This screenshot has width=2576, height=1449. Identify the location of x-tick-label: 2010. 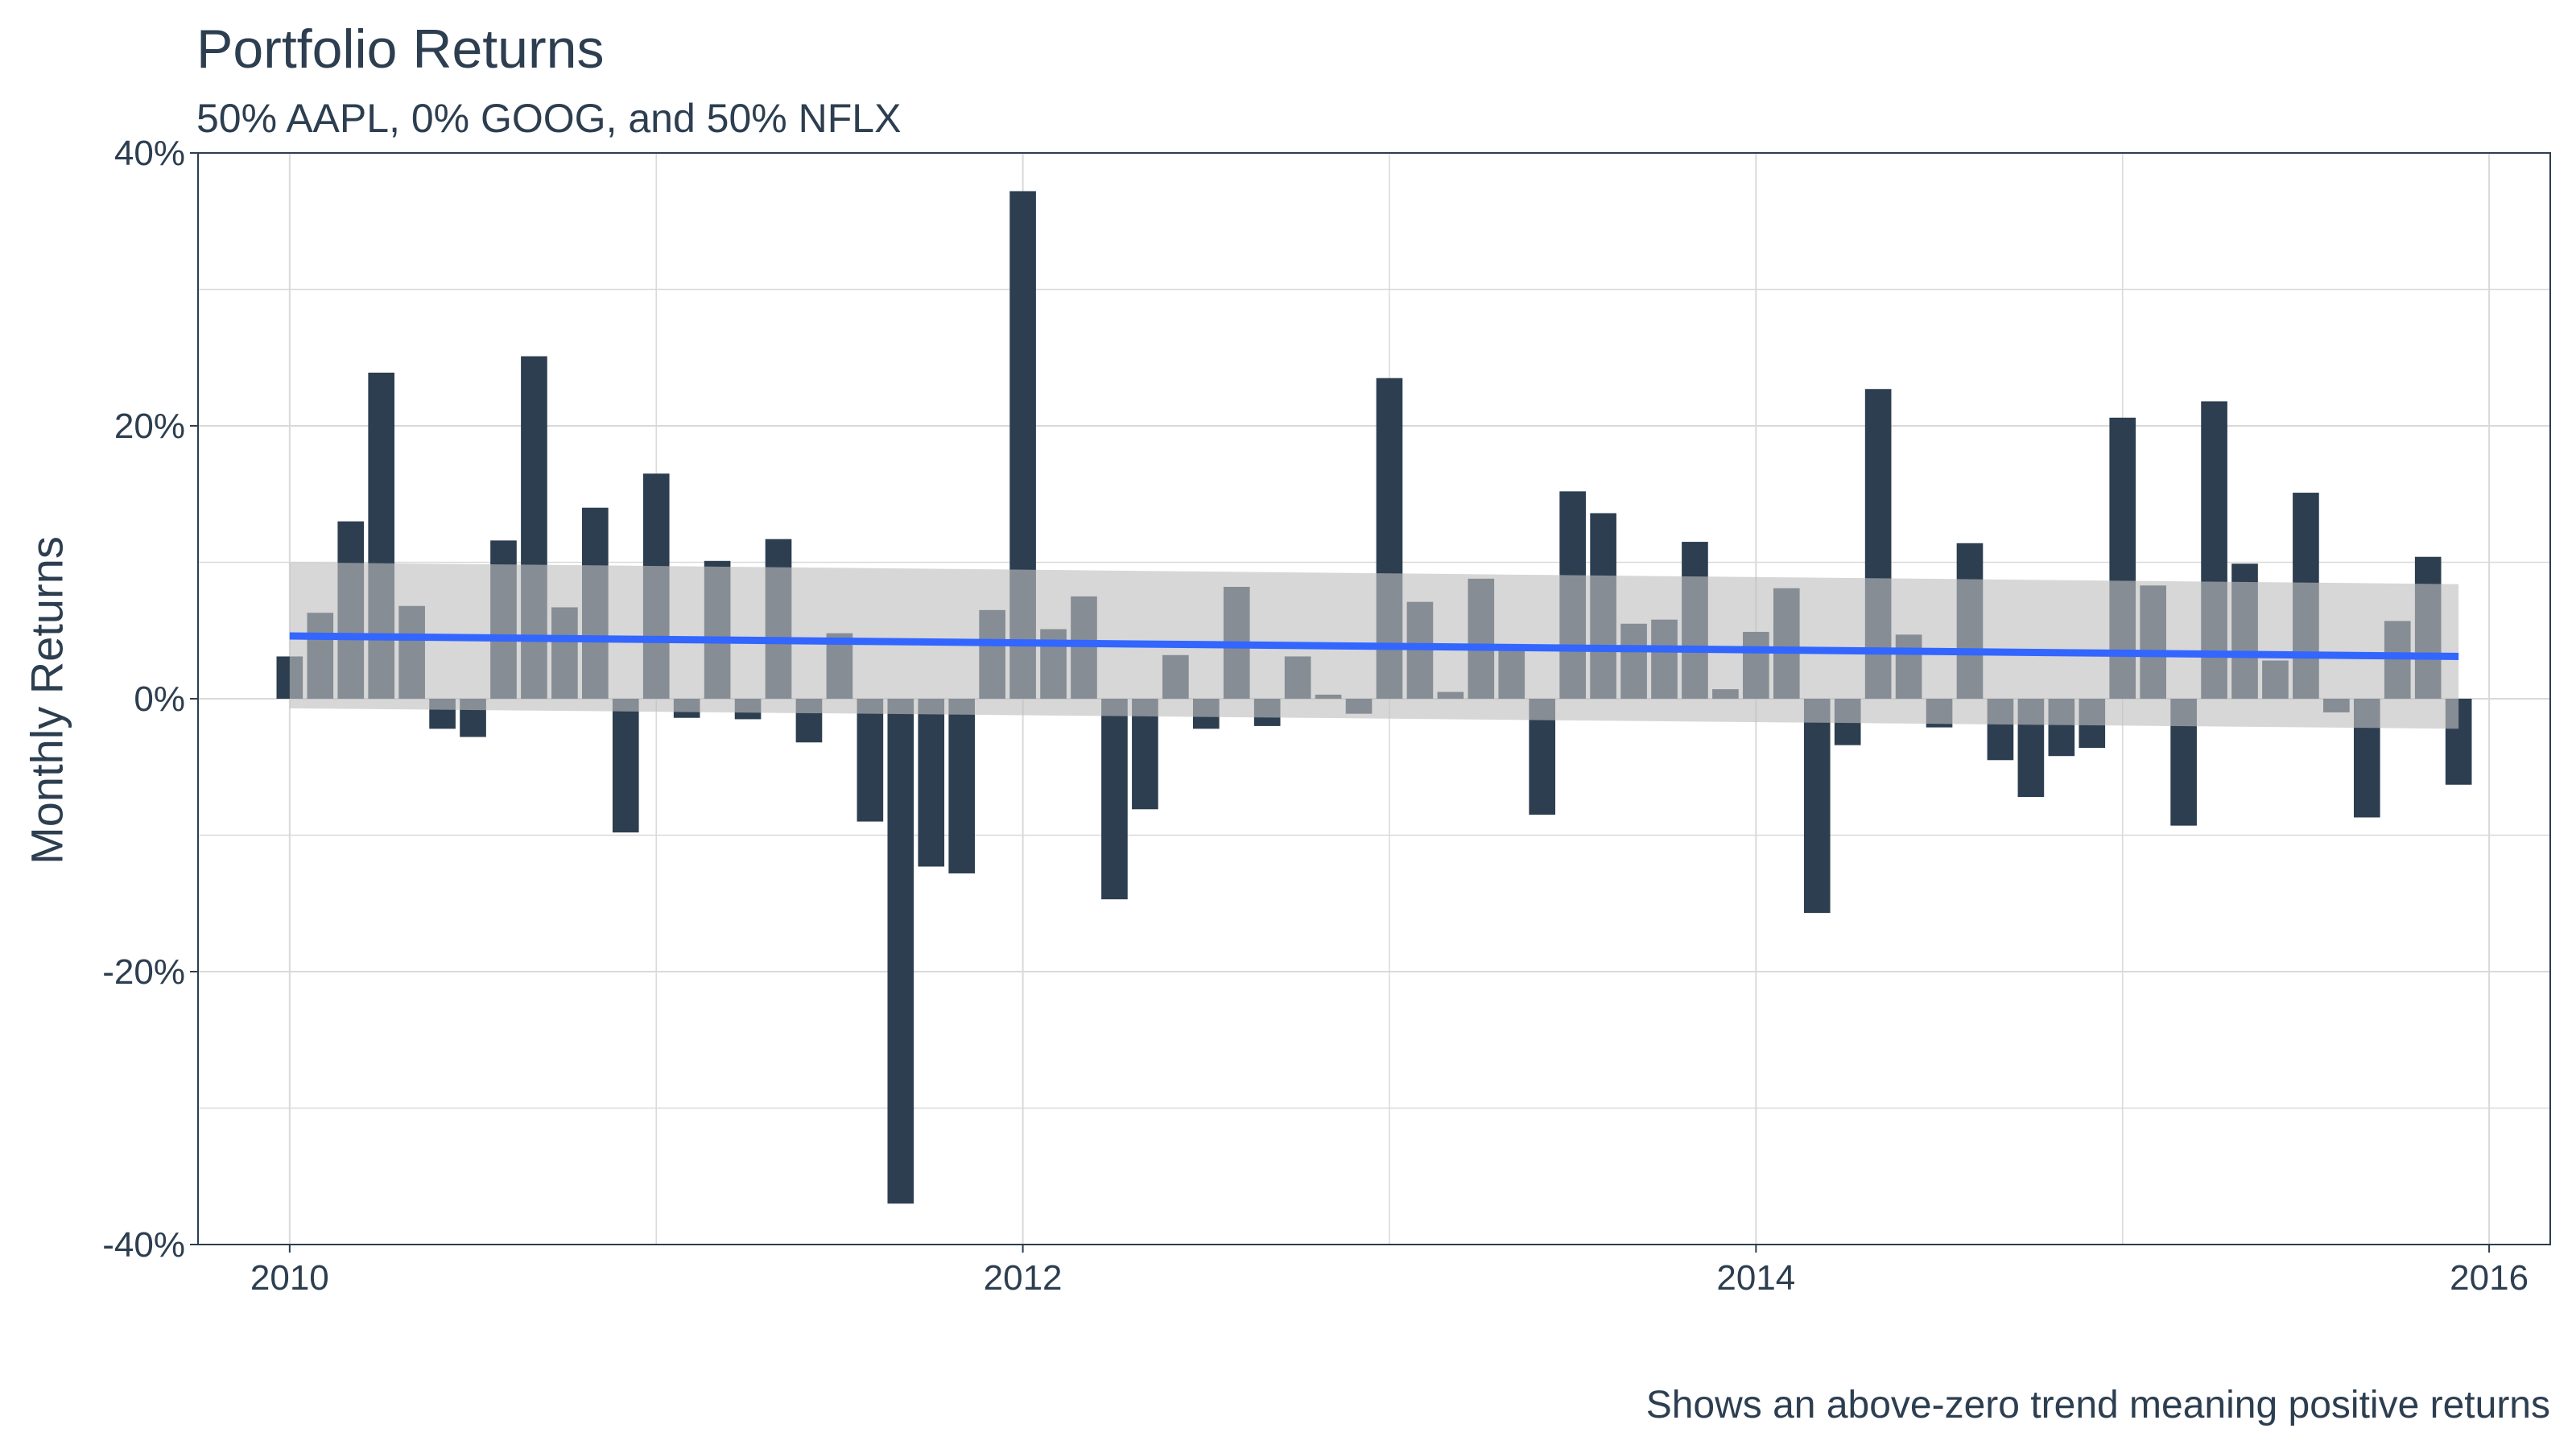
(289, 1278).